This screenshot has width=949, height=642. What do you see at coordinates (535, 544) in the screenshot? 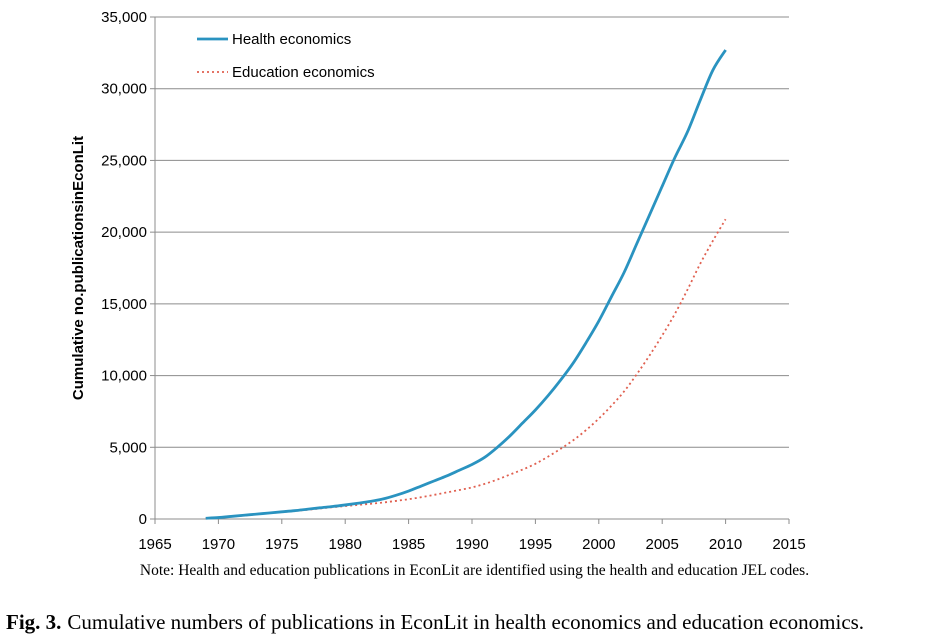
I see `x-tick-label: 1995` at bounding box center [535, 544].